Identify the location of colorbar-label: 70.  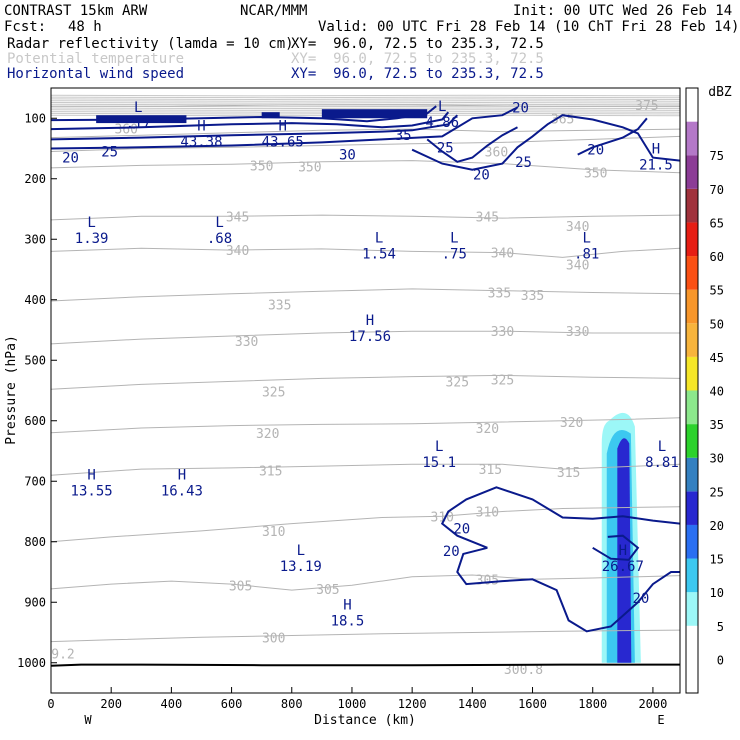
(717, 190).